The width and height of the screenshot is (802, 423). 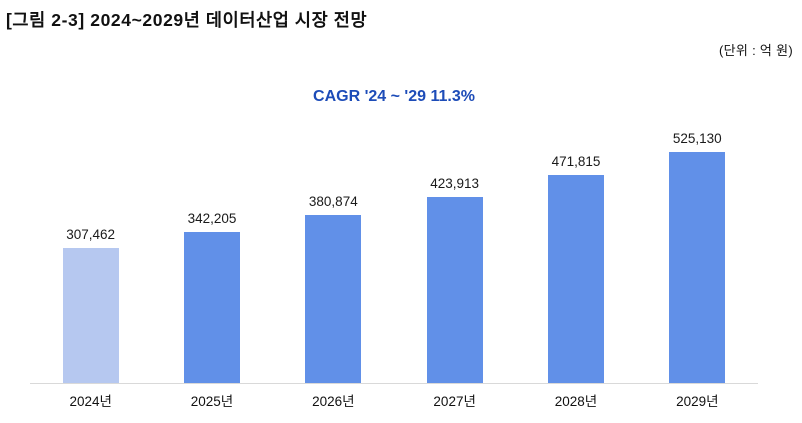 I want to click on bar-2027년, so click(x=454, y=290).